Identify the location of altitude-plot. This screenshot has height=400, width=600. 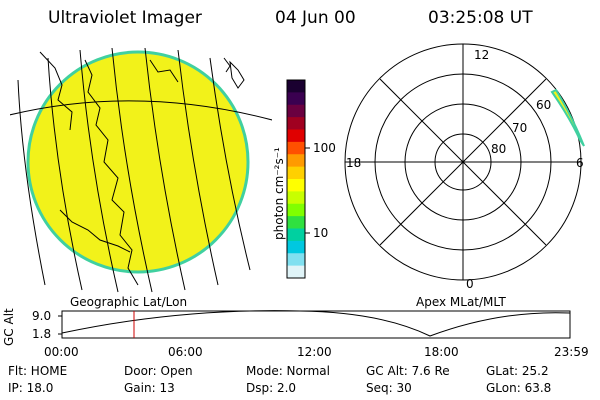
(314, 324).